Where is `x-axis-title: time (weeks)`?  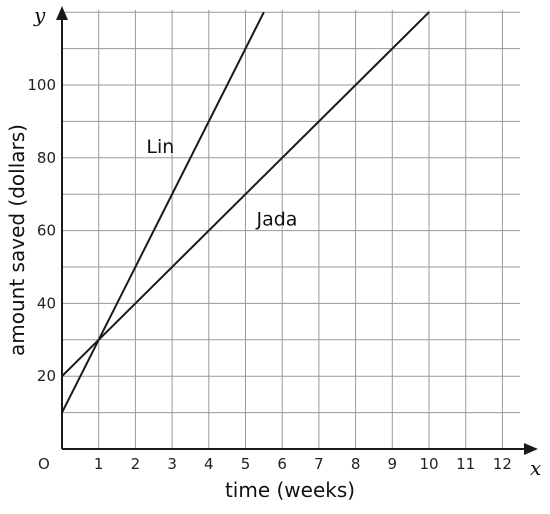 x-axis-title: time (weeks) is located at coordinates (290, 490).